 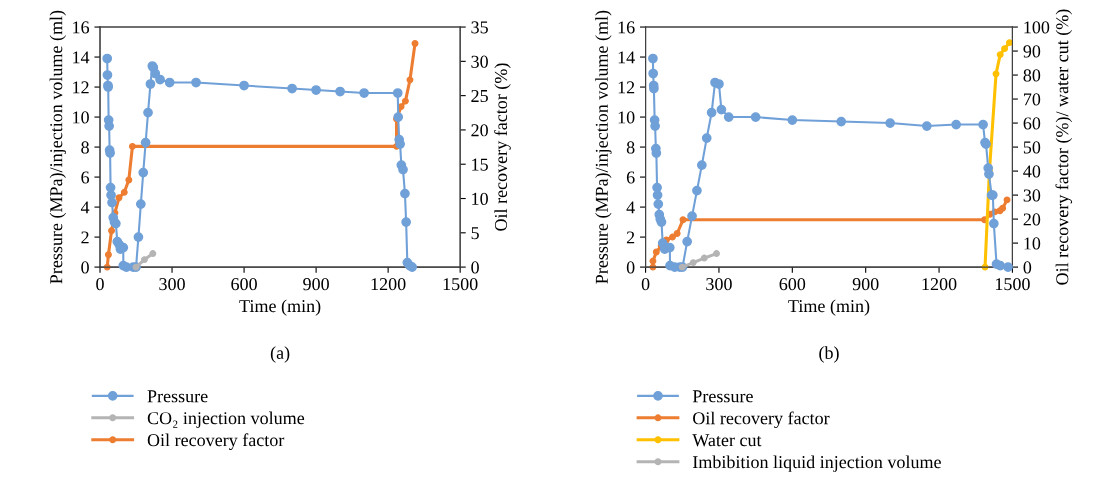 What do you see at coordinates (226, 419) in the screenshot?
I see `legend-label: CO₂ injection volume` at bounding box center [226, 419].